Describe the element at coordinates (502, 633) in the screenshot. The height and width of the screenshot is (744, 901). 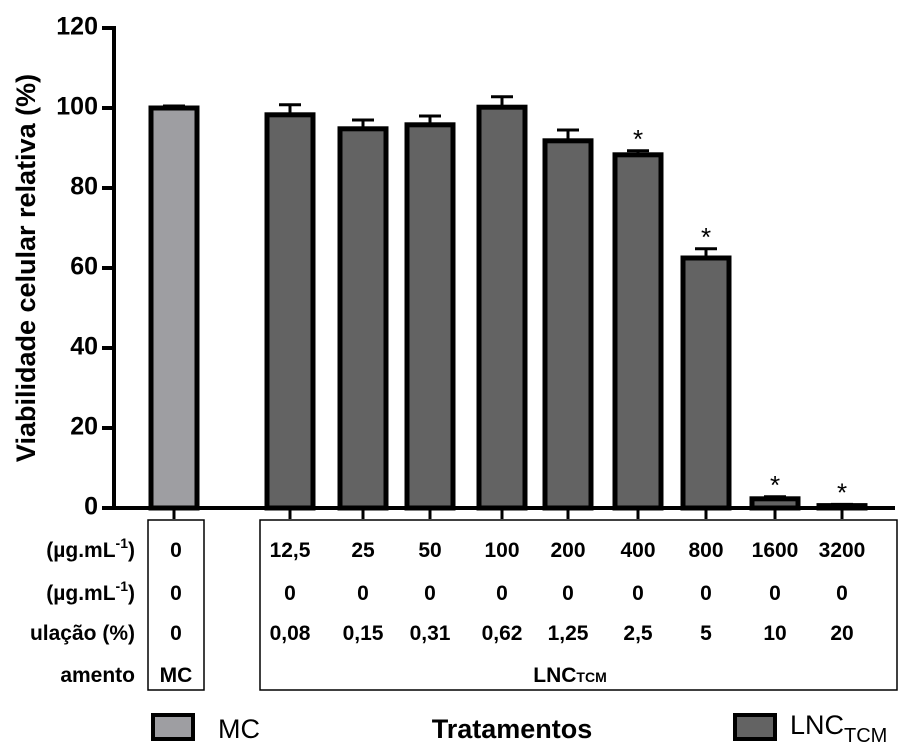
I see `lnc-table-cell: 0,62` at that location.